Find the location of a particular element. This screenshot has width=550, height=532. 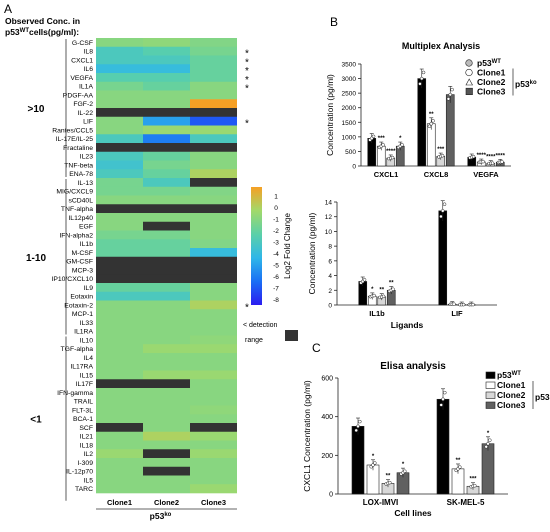

heatmap-row-label: IL18 is located at coordinates (86, 445).